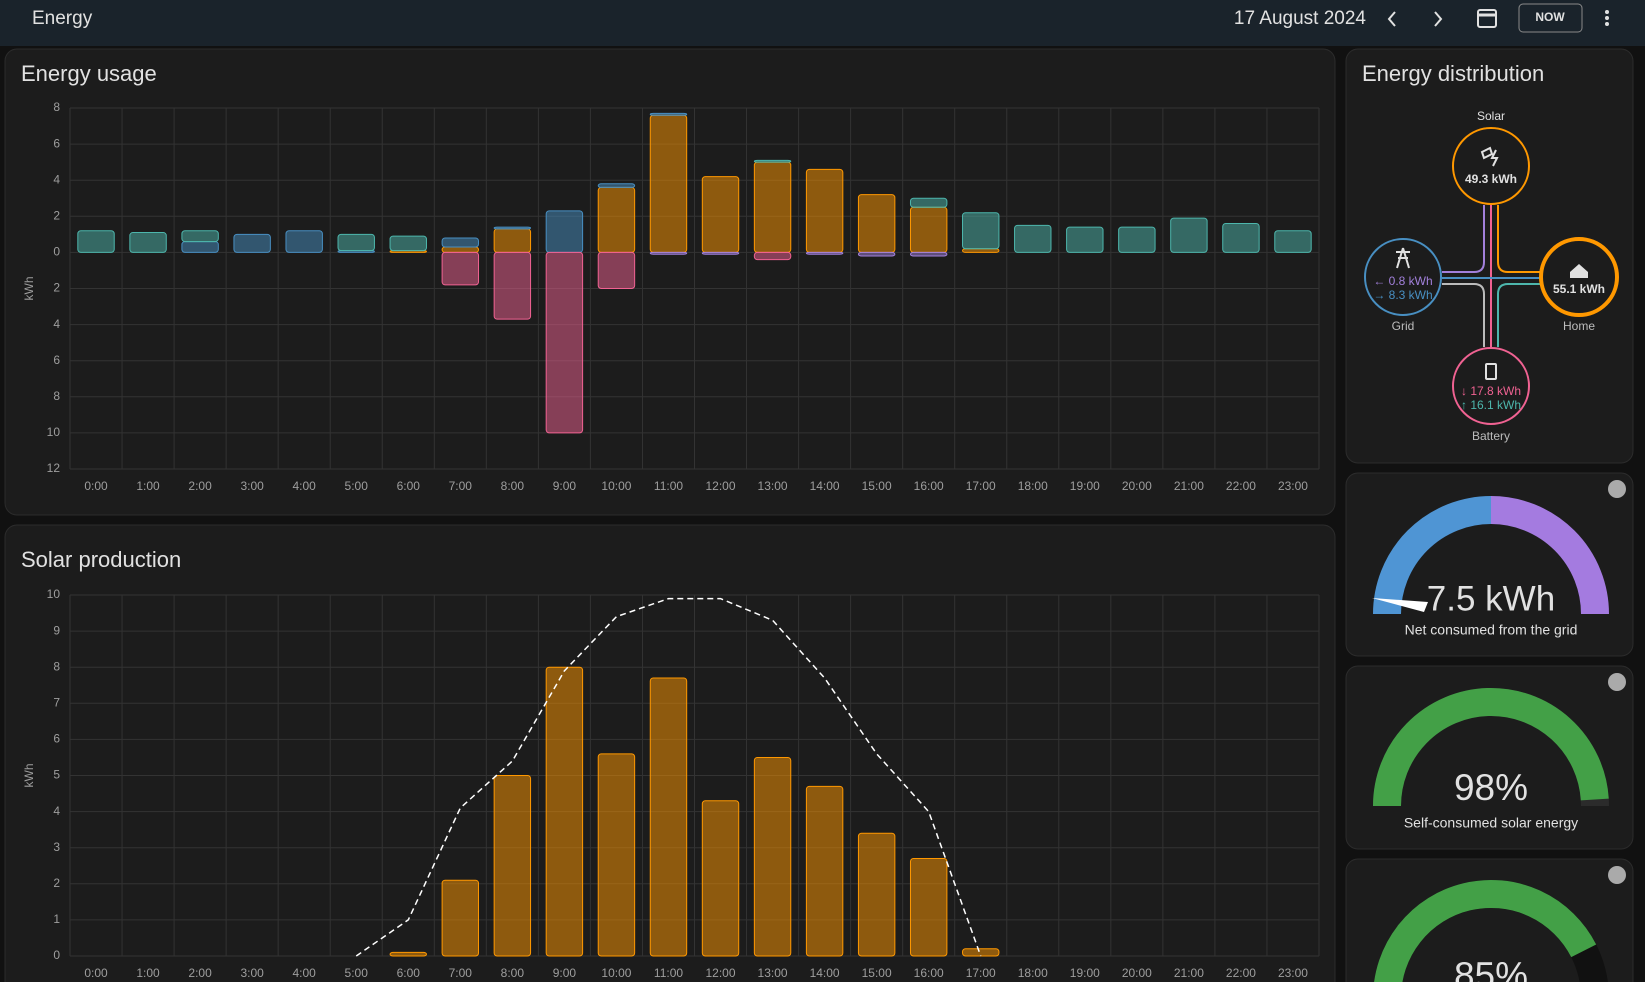 The height and width of the screenshot is (982, 1645). What do you see at coordinates (513, 973) in the screenshot?
I see `x-tick-label: 8:00` at bounding box center [513, 973].